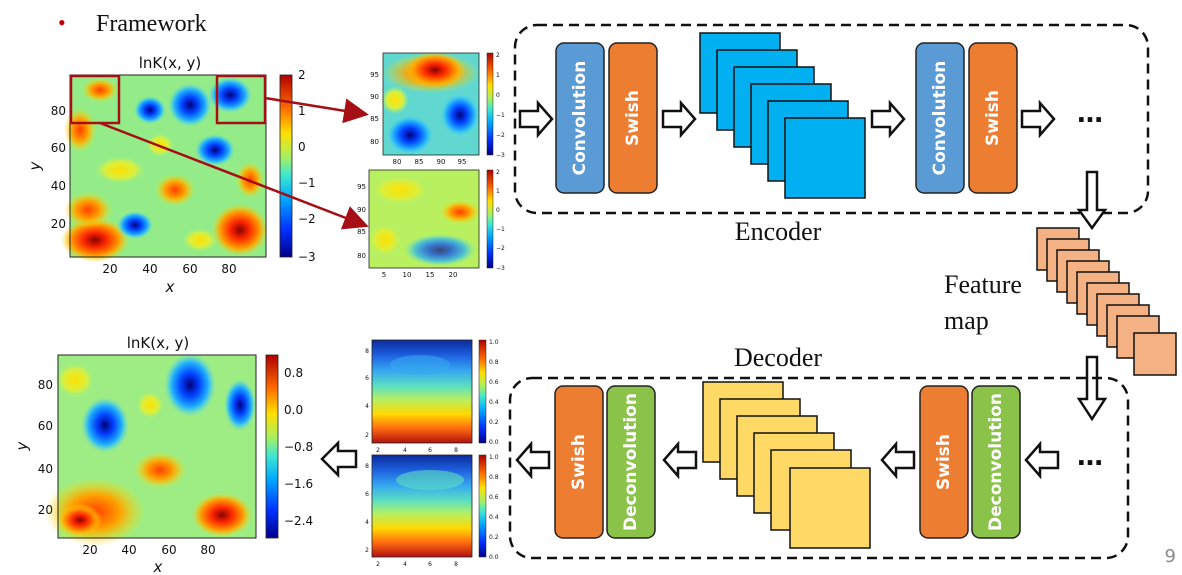  I want to click on input-xtick: 60, so click(189, 269).